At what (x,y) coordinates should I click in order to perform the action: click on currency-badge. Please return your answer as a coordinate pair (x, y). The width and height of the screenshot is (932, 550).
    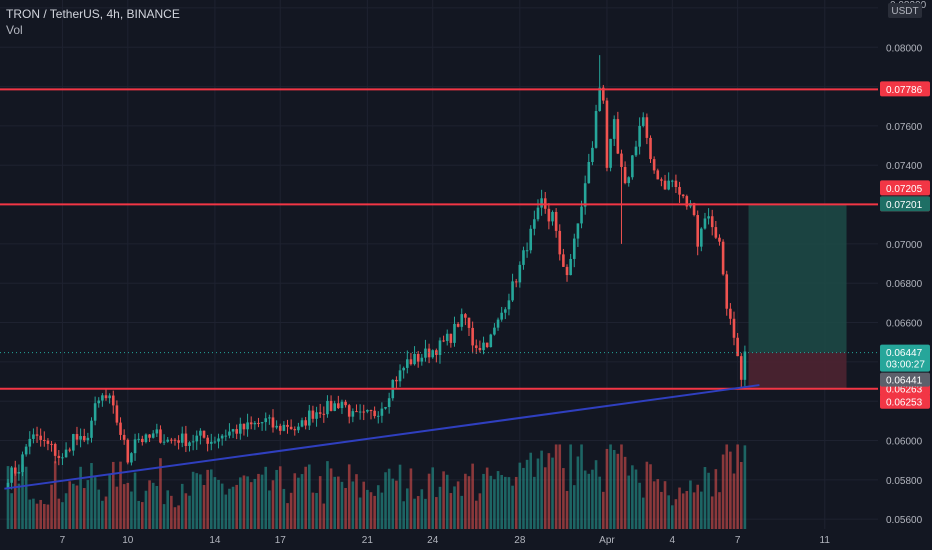
    Looking at the image, I should click on (905, 10).